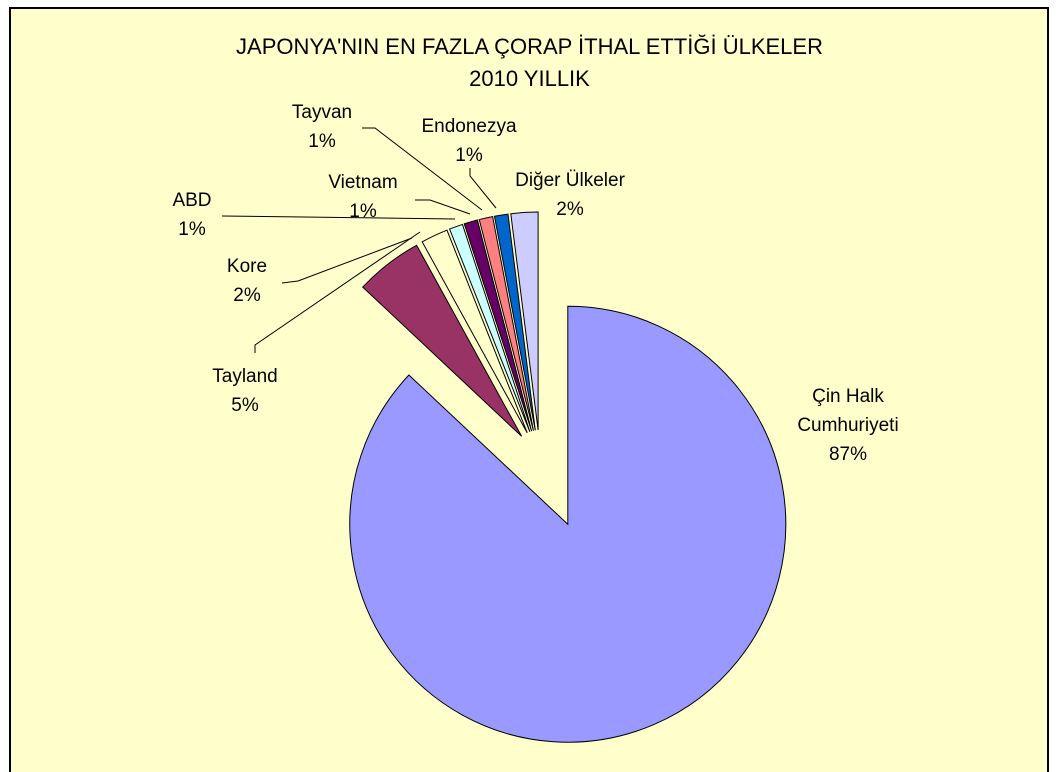 Image resolution: width=1059 pixels, height=772 pixels. What do you see at coordinates (469, 141) in the screenshot?
I see `slice-label: Endonezya 1%` at bounding box center [469, 141].